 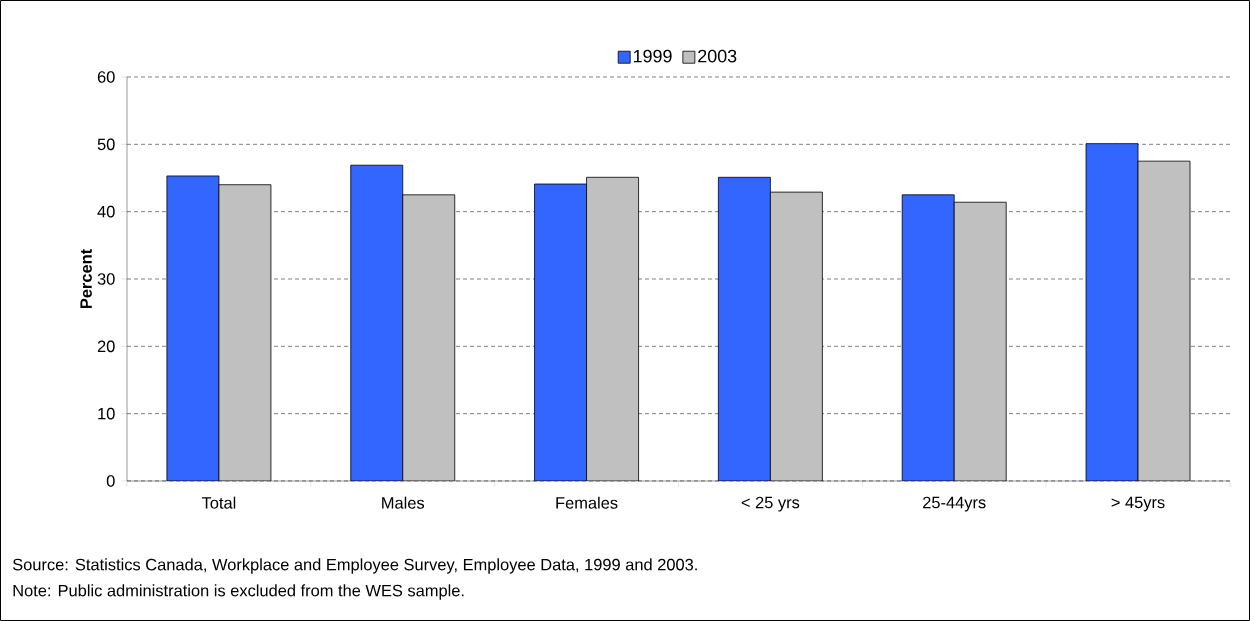 I want to click on source-note: Source: Statistics Canada, Workplace and Employee Survey, Employee Data, 1999 and 2003., so click(x=354, y=566).